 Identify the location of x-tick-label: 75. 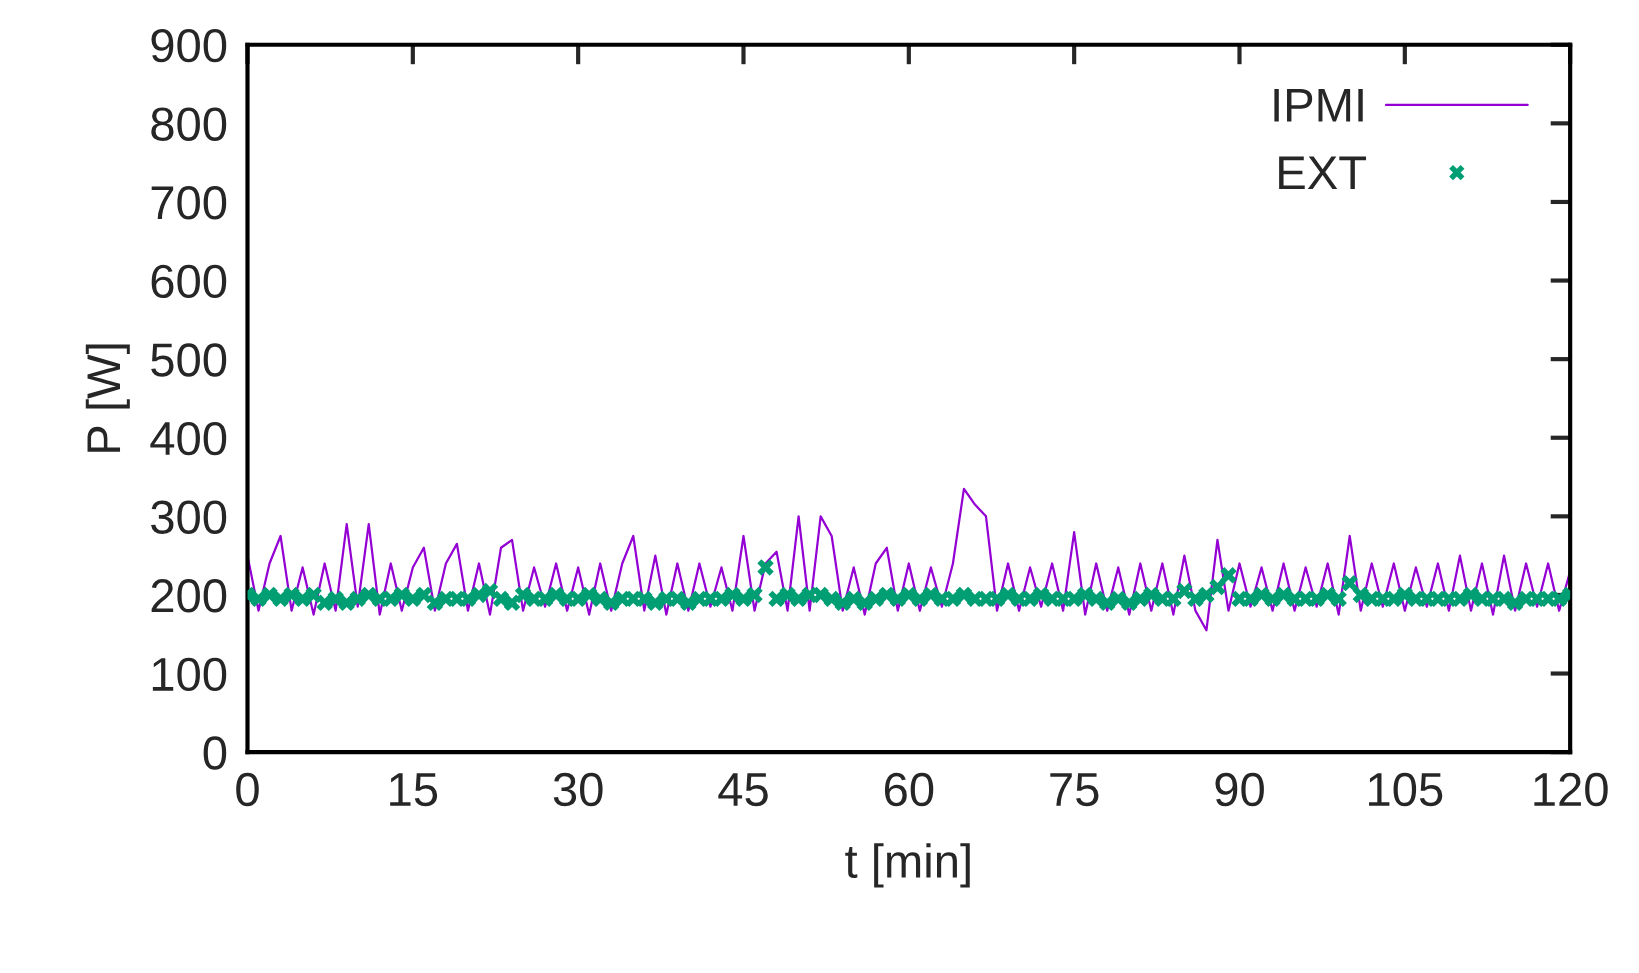
(1074, 790).